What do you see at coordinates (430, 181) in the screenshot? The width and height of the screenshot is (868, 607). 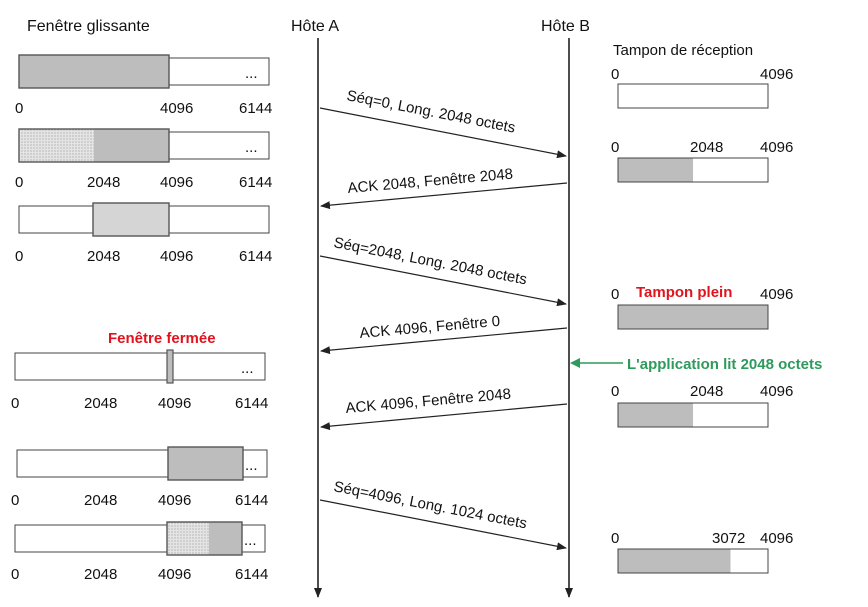 I see `ack-1-label: ACK 2048, Fenêtre 2048` at bounding box center [430, 181].